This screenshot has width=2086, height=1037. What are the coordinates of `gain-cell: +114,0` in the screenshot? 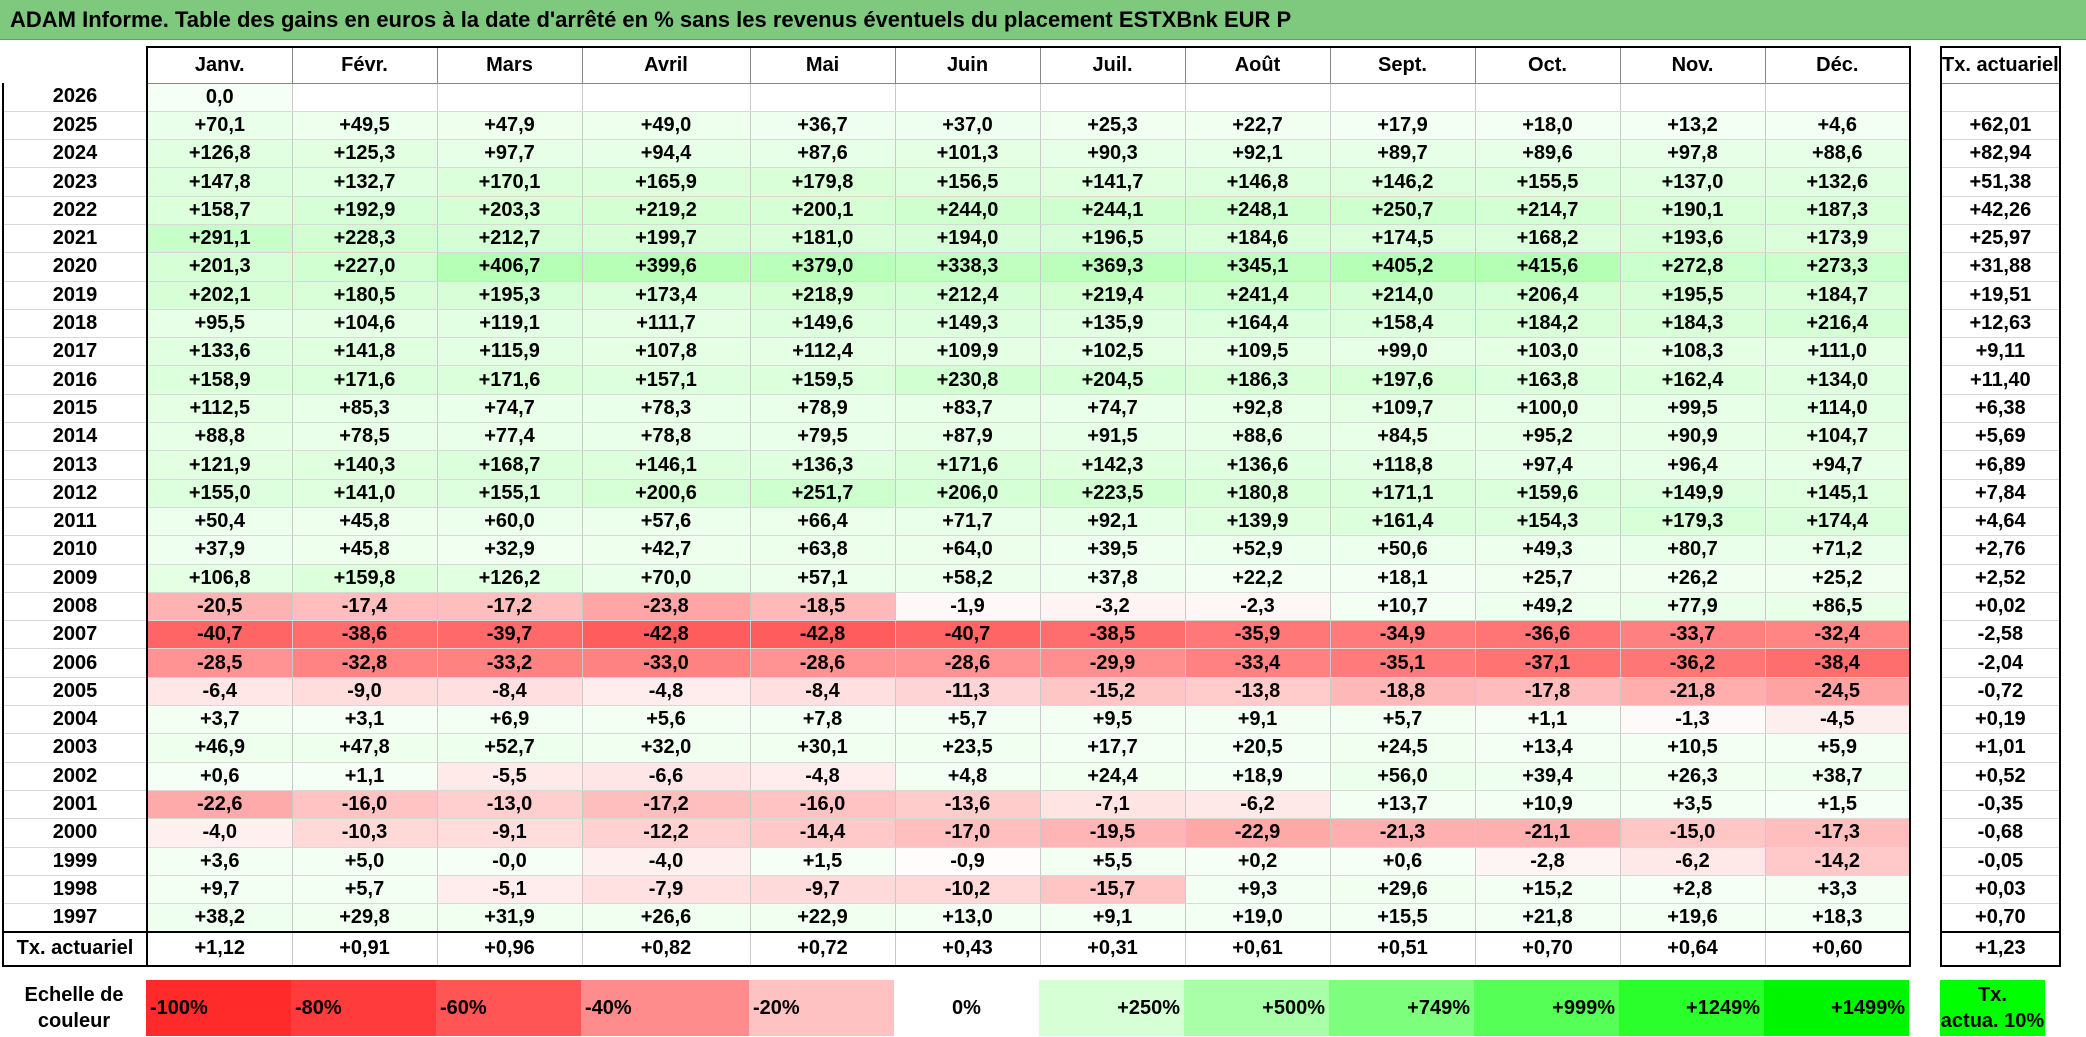 It's located at (1837, 409).